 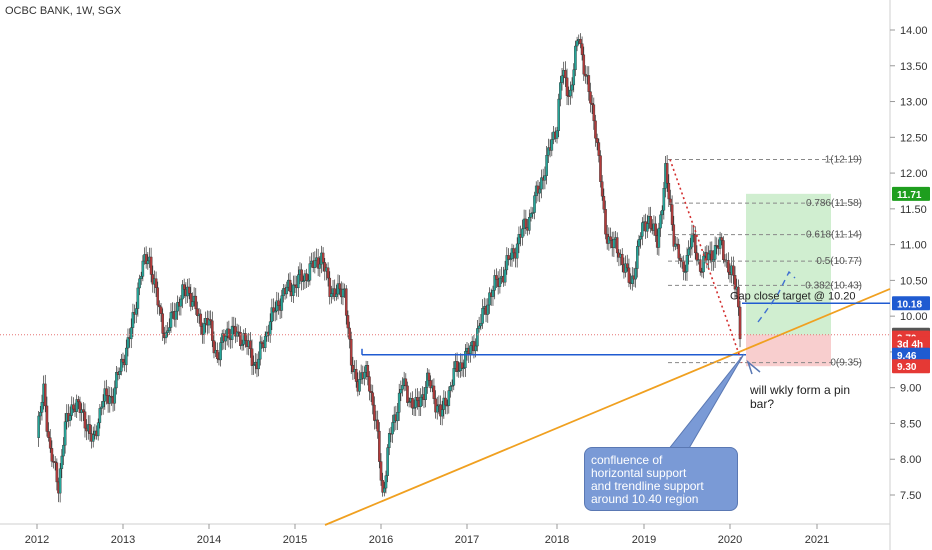 I want to click on price-tag: 11.71, so click(x=911, y=193).